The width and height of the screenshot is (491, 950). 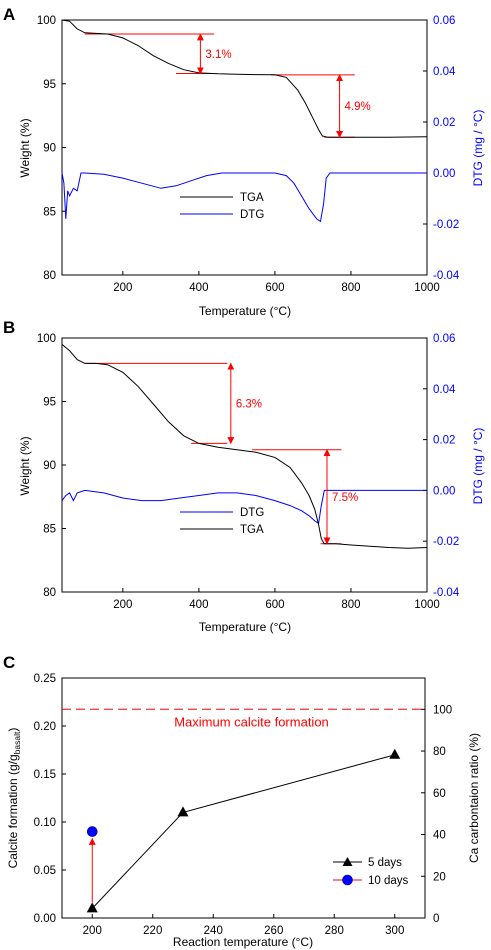 What do you see at coordinates (439, 752) in the screenshot?
I see `y-right-tick-label: 80` at bounding box center [439, 752].